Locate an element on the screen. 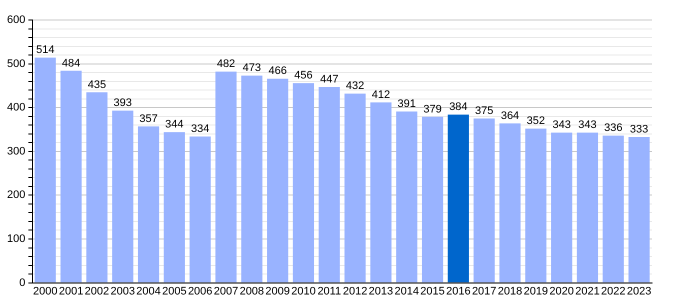 This screenshot has width=680, height=300. x-tick-label: 2021 is located at coordinates (587, 291).